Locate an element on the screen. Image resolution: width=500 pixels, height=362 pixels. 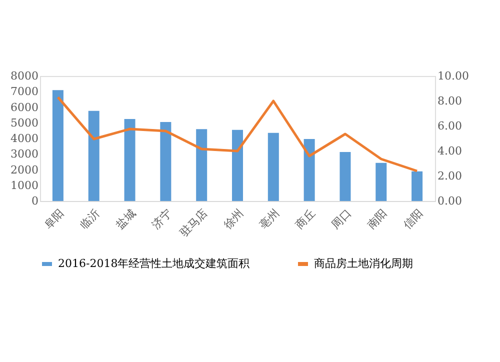
y-tick-label: 6000 is located at coordinates (24, 107).